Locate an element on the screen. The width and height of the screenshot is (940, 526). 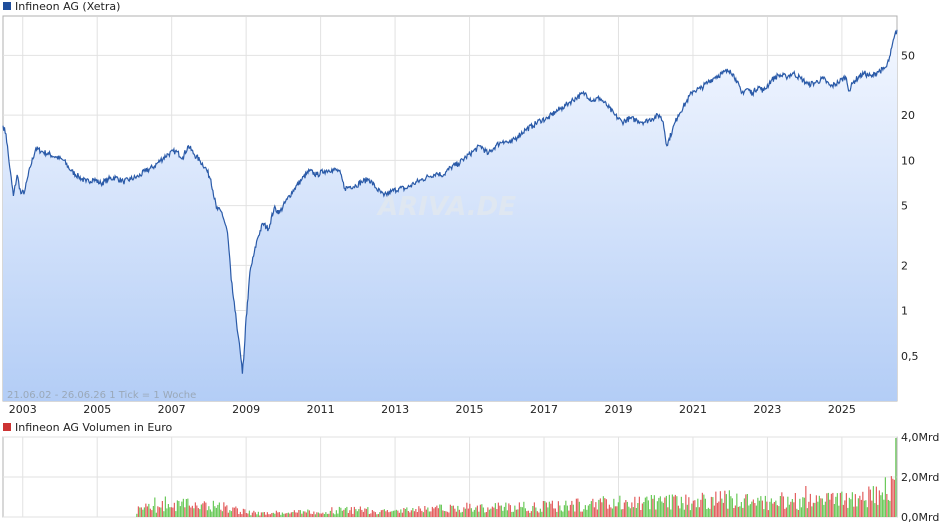
volume-y-tick-label: 2,0Mrd is located at coordinates (920, 477).